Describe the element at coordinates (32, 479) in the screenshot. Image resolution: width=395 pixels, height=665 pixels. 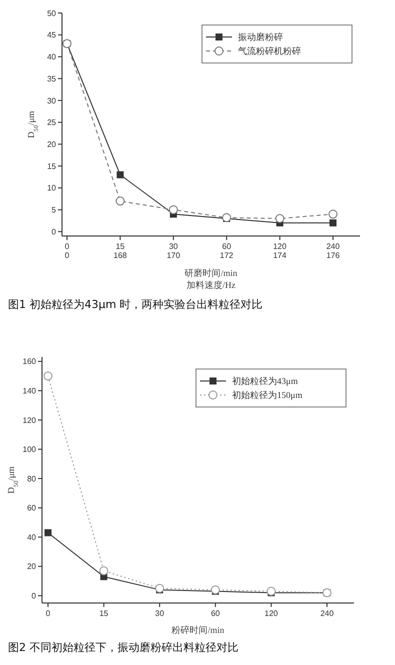
I see `y-tick-label: 80` at that location.